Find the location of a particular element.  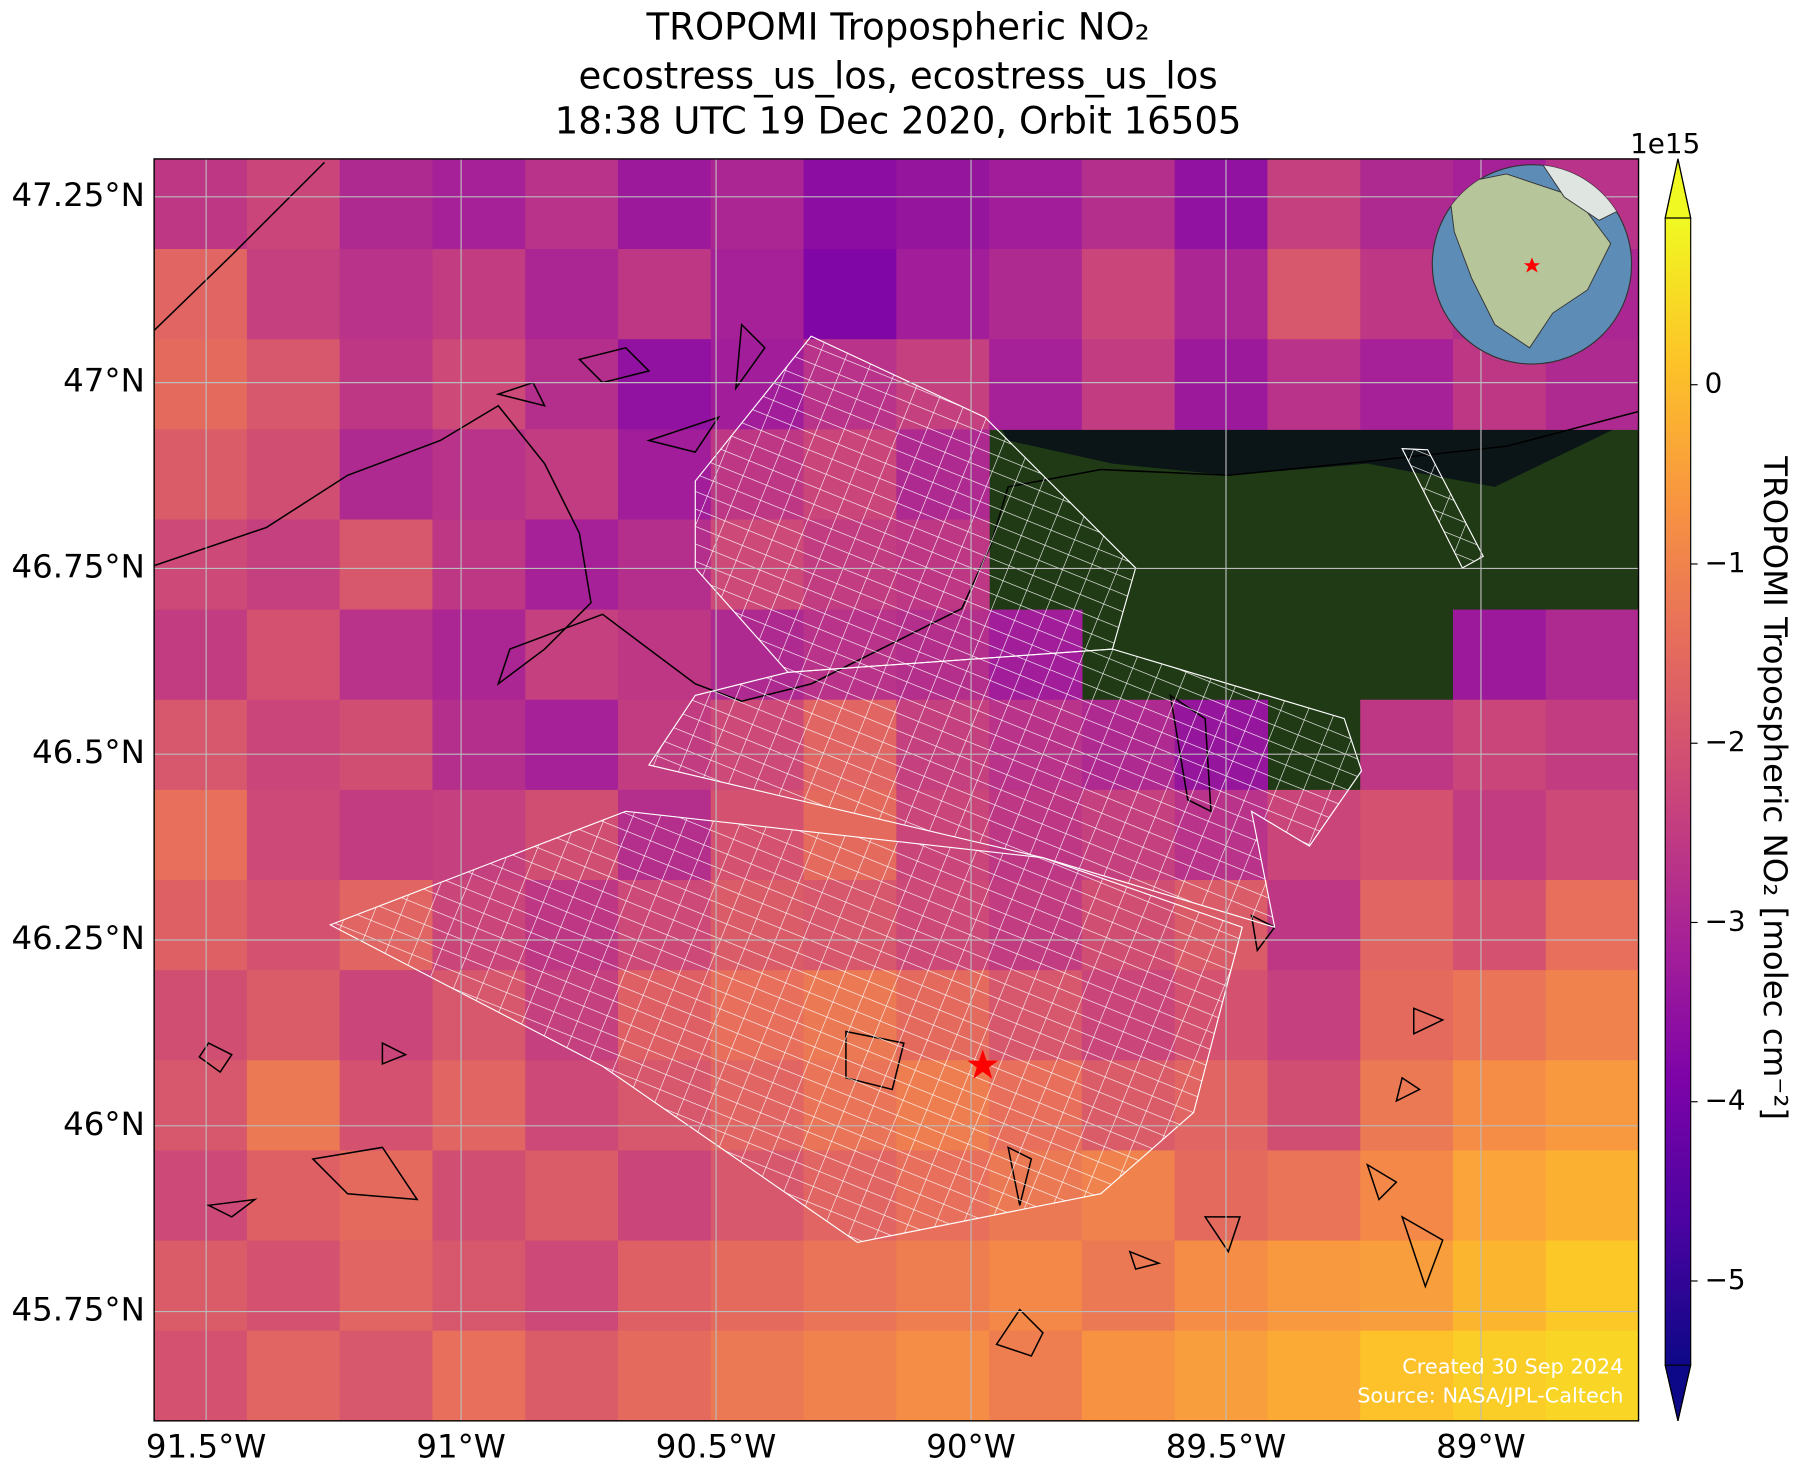

x-tick-label: 91°W is located at coordinates (461, 1447).